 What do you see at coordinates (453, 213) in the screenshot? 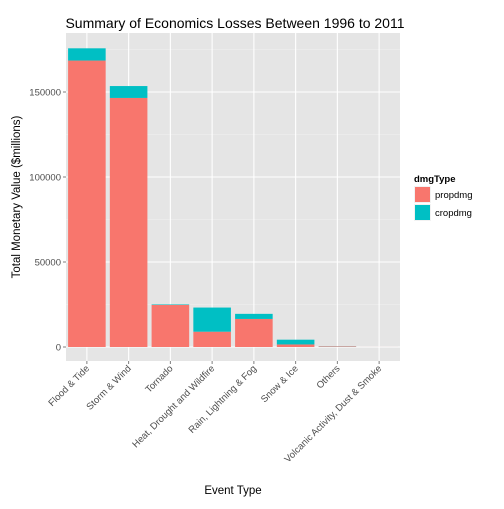
I see `legend-label-cropdmg: cropdmg` at bounding box center [453, 213].